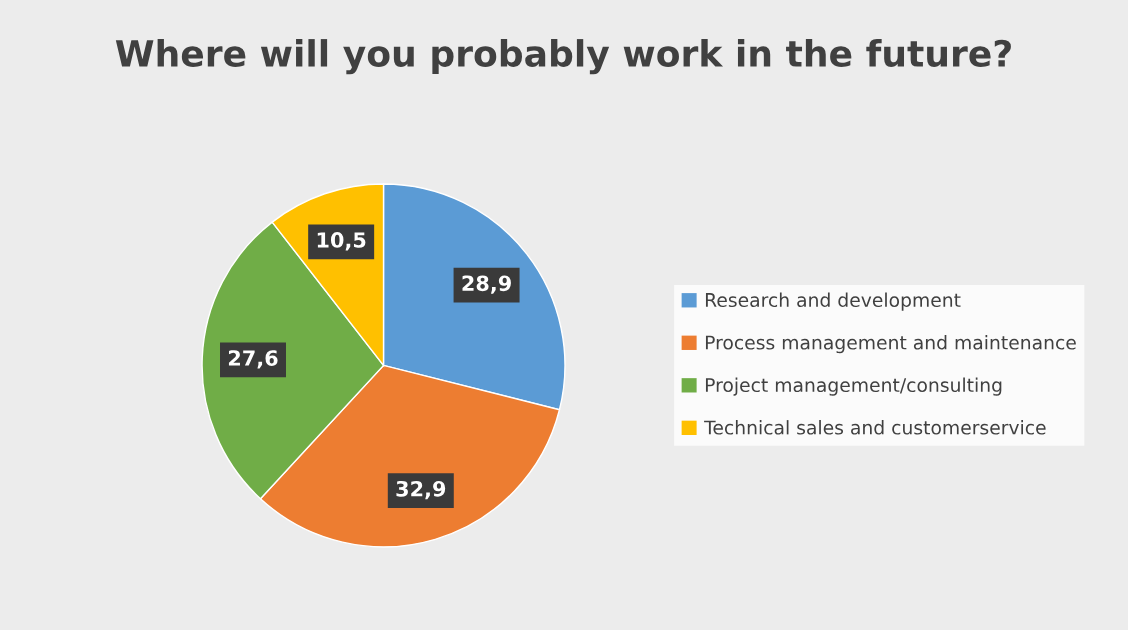 This screenshot has width=1128, height=630. I want to click on legend-label: Technical sales and customerservice, so click(875, 427).